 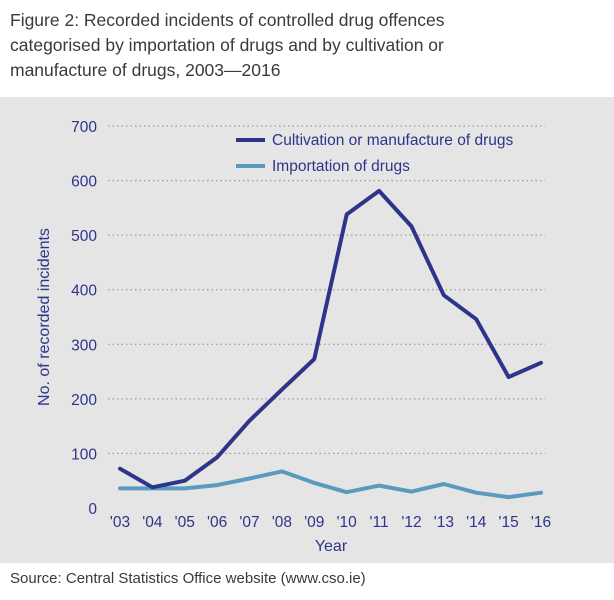 What do you see at coordinates (509, 522) in the screenshot?
I see `x-tick-label: '15` at bounding box center [509, 522].